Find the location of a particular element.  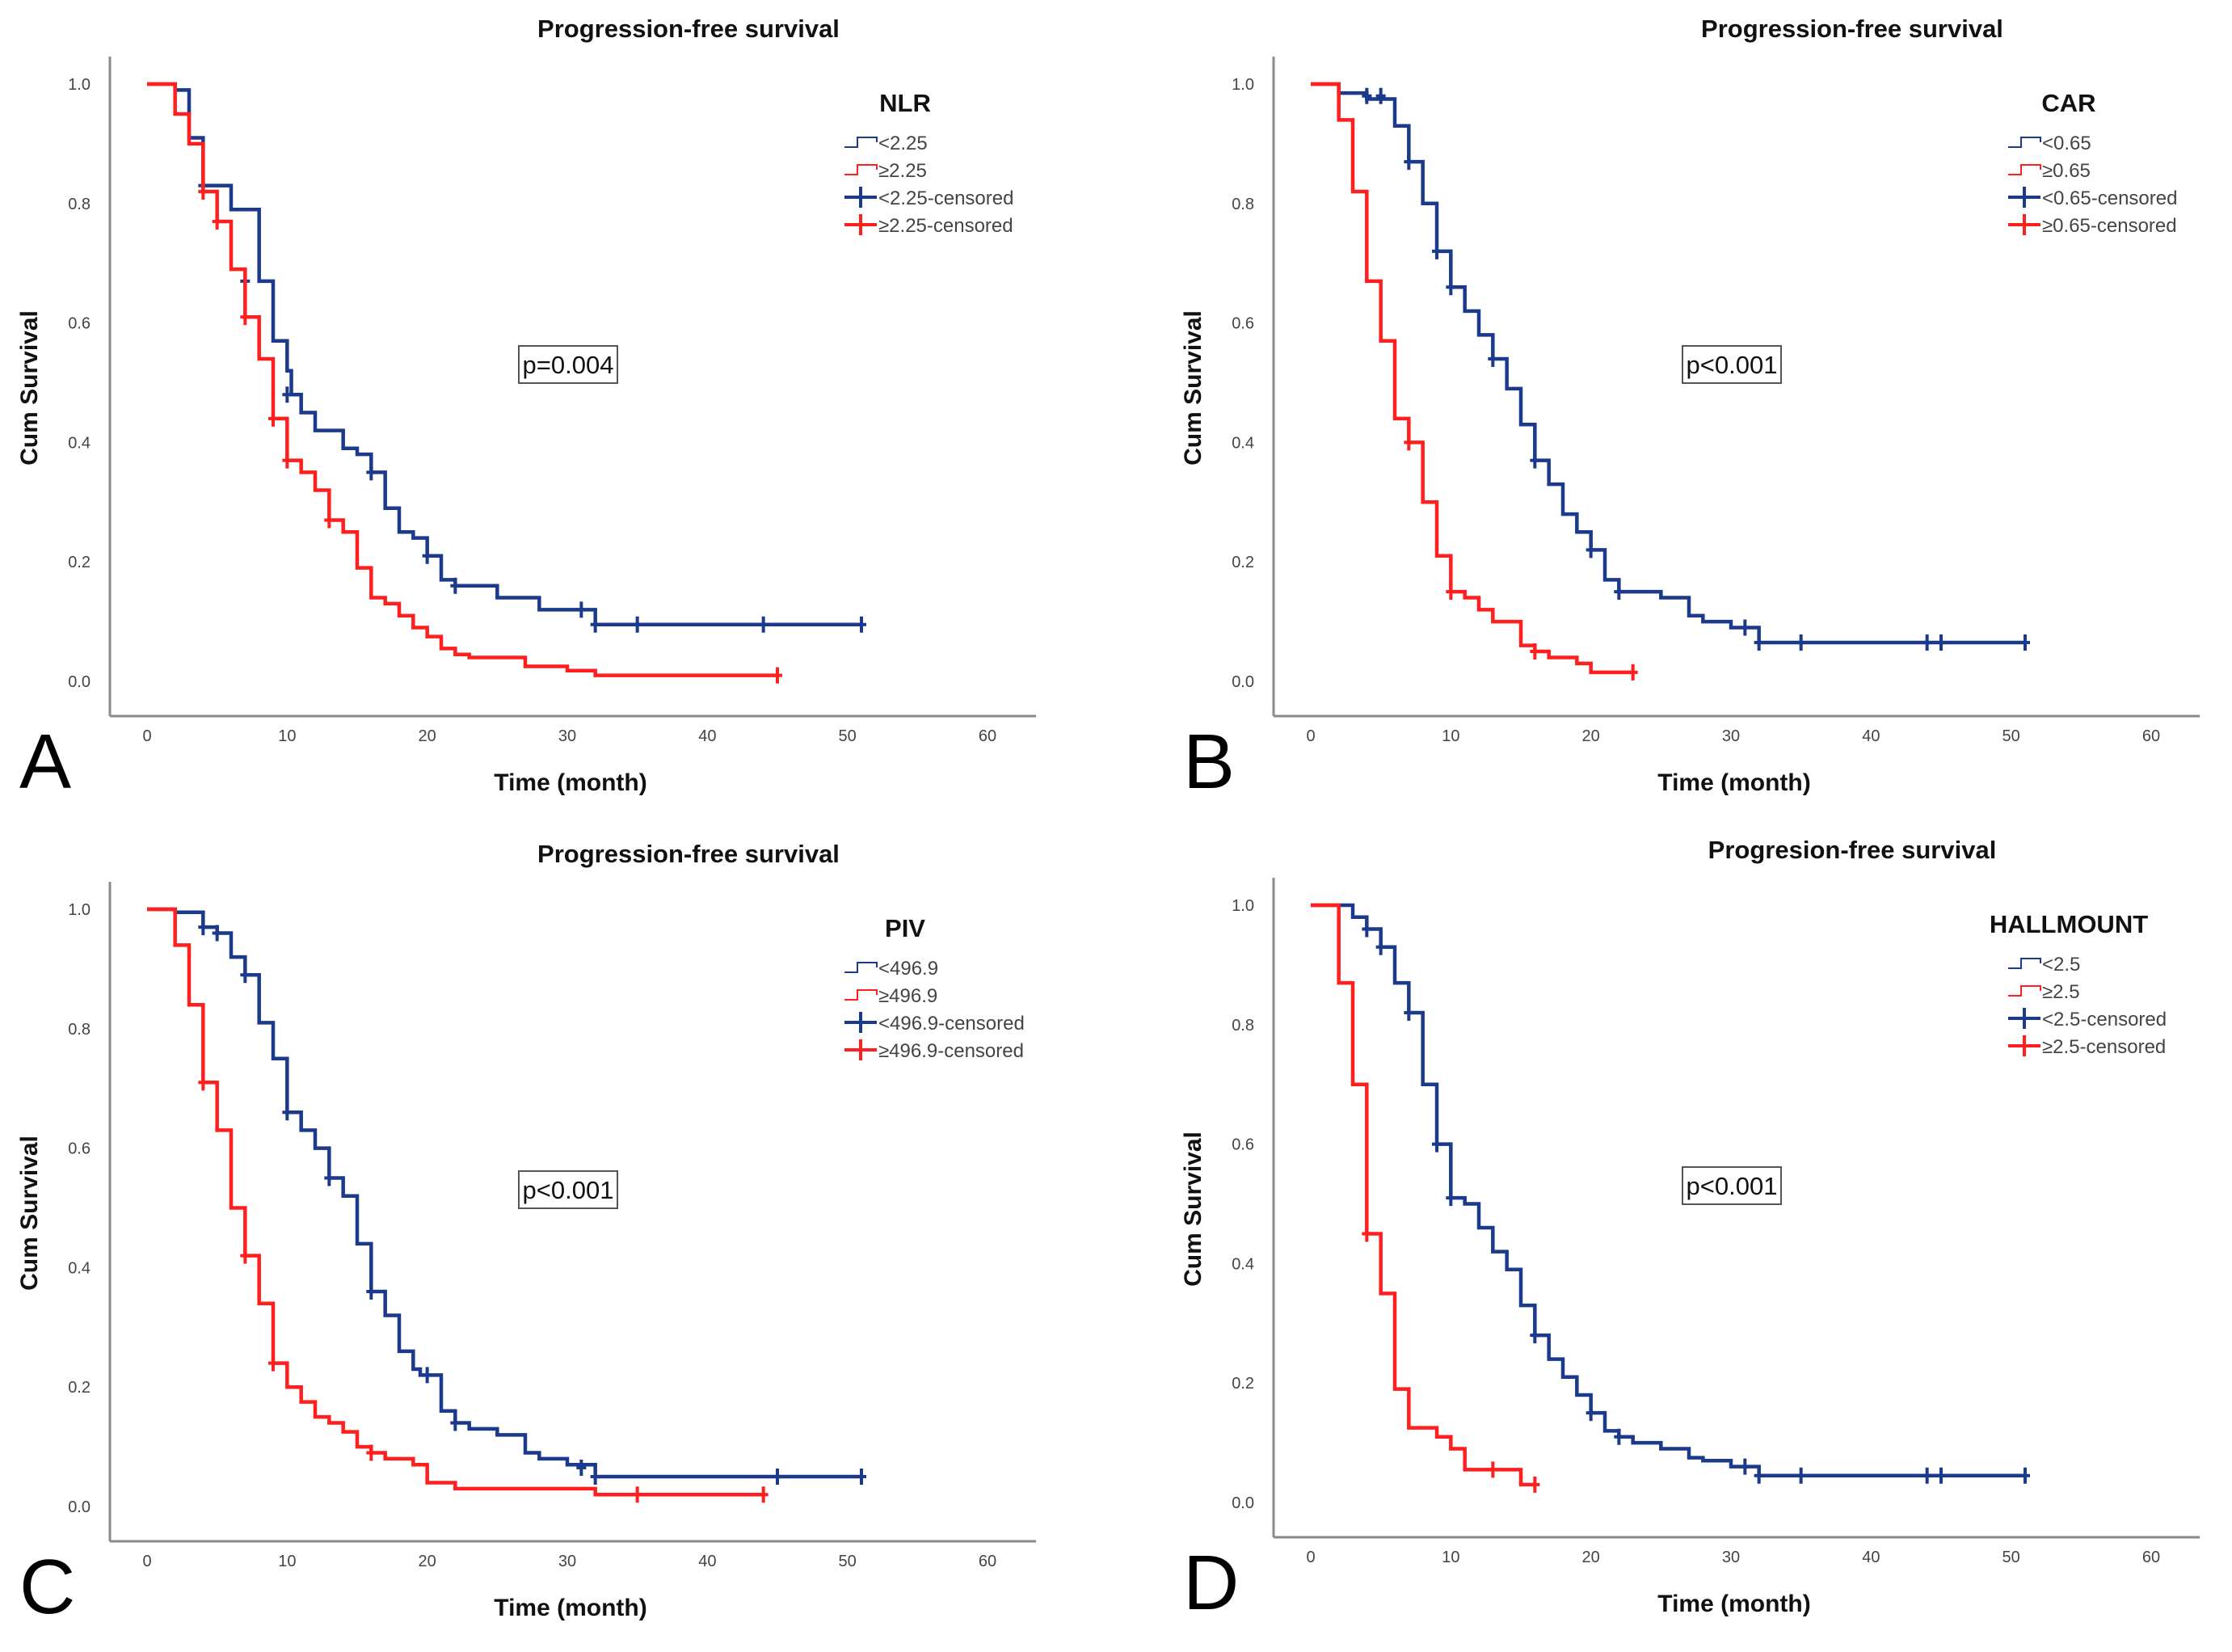

y-tick-label: 0.2 is located at coordinates (79, 562).